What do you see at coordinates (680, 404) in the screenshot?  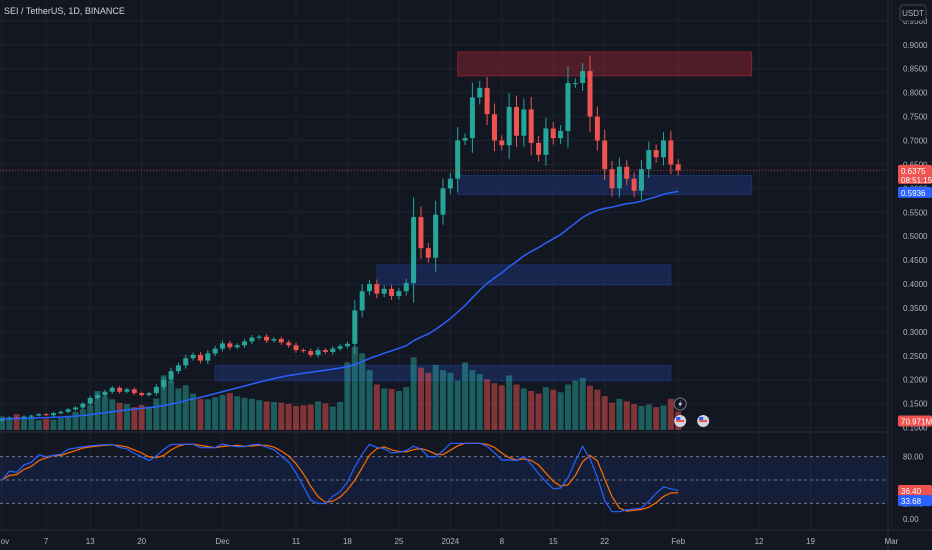 I see `lightning-icon` at bounding box center [680, 404].